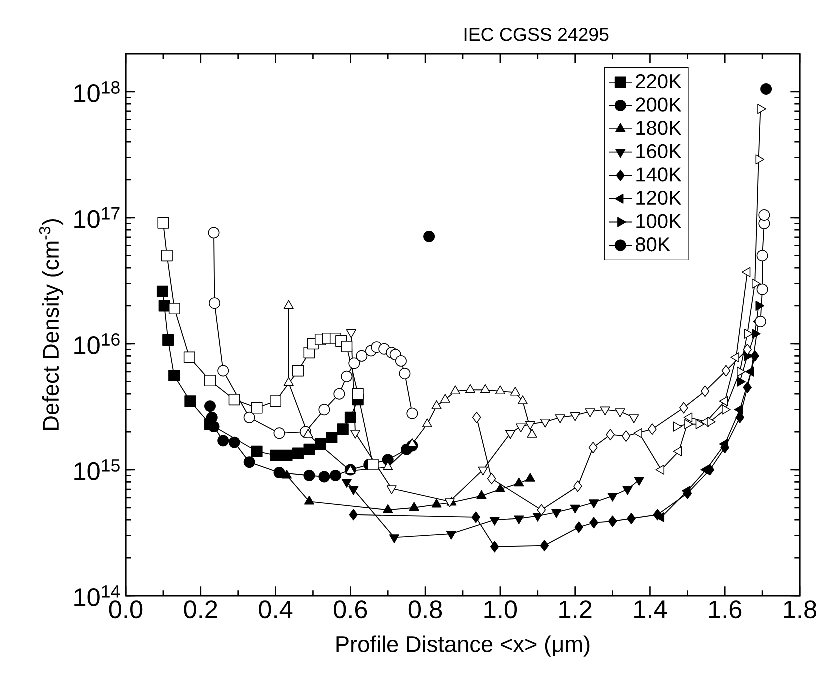 The width and height of the screenshot is (821, 689). I want to click on x-tick-label: 0.6, so click(351, 609).